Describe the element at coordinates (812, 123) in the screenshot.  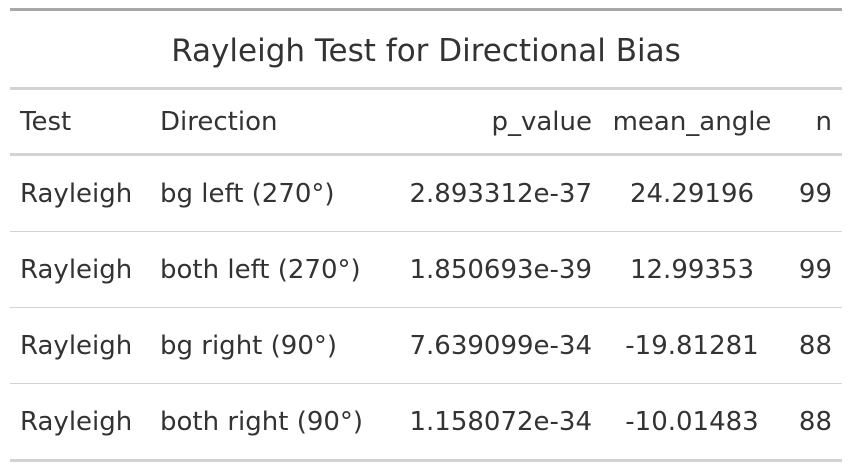
I see `column-header-n: n` at that location.